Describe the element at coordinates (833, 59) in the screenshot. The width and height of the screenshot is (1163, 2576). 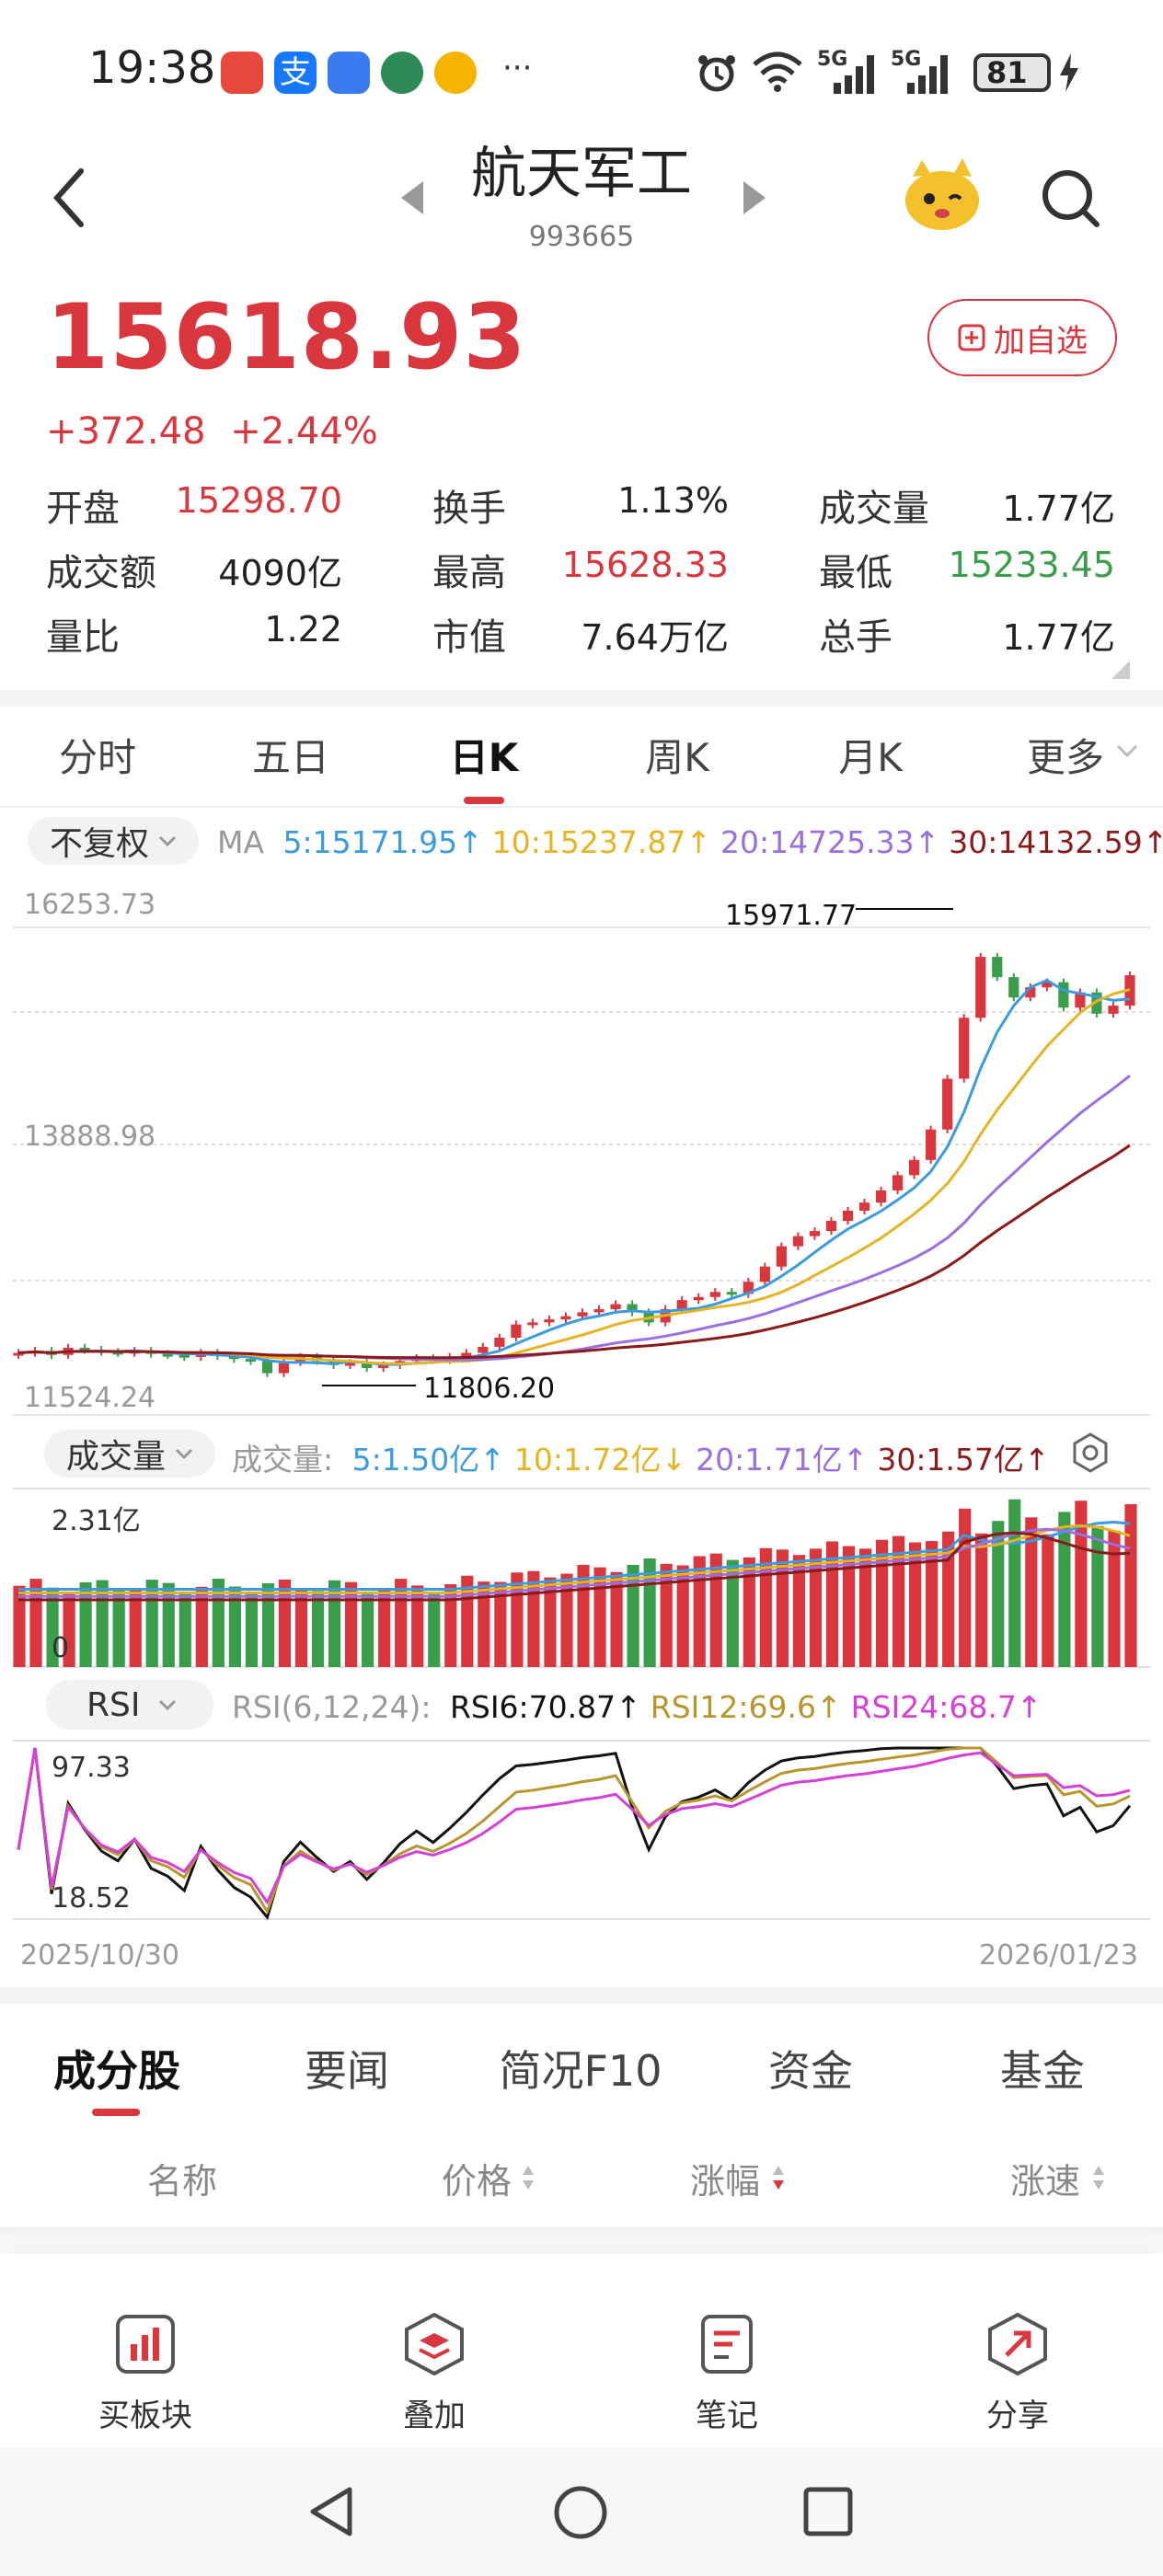
I see `signal1-label: 5G` at that location.